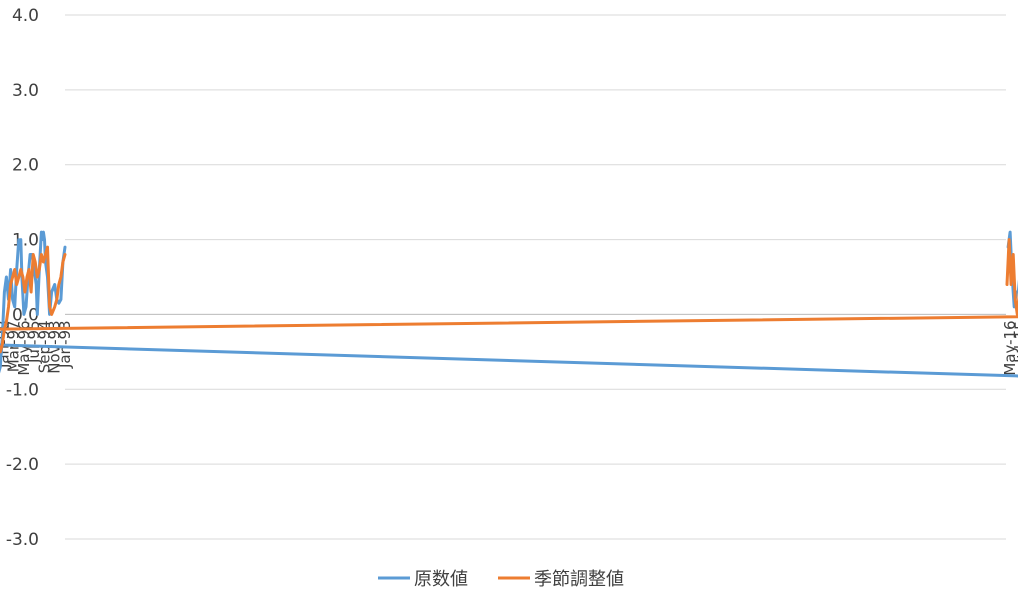 The width and height of the screenshot is (1018, 598). Describe the element at coordinates (25, 91) in the screenshot. I see `y-tick-label: 3.0` at that location.